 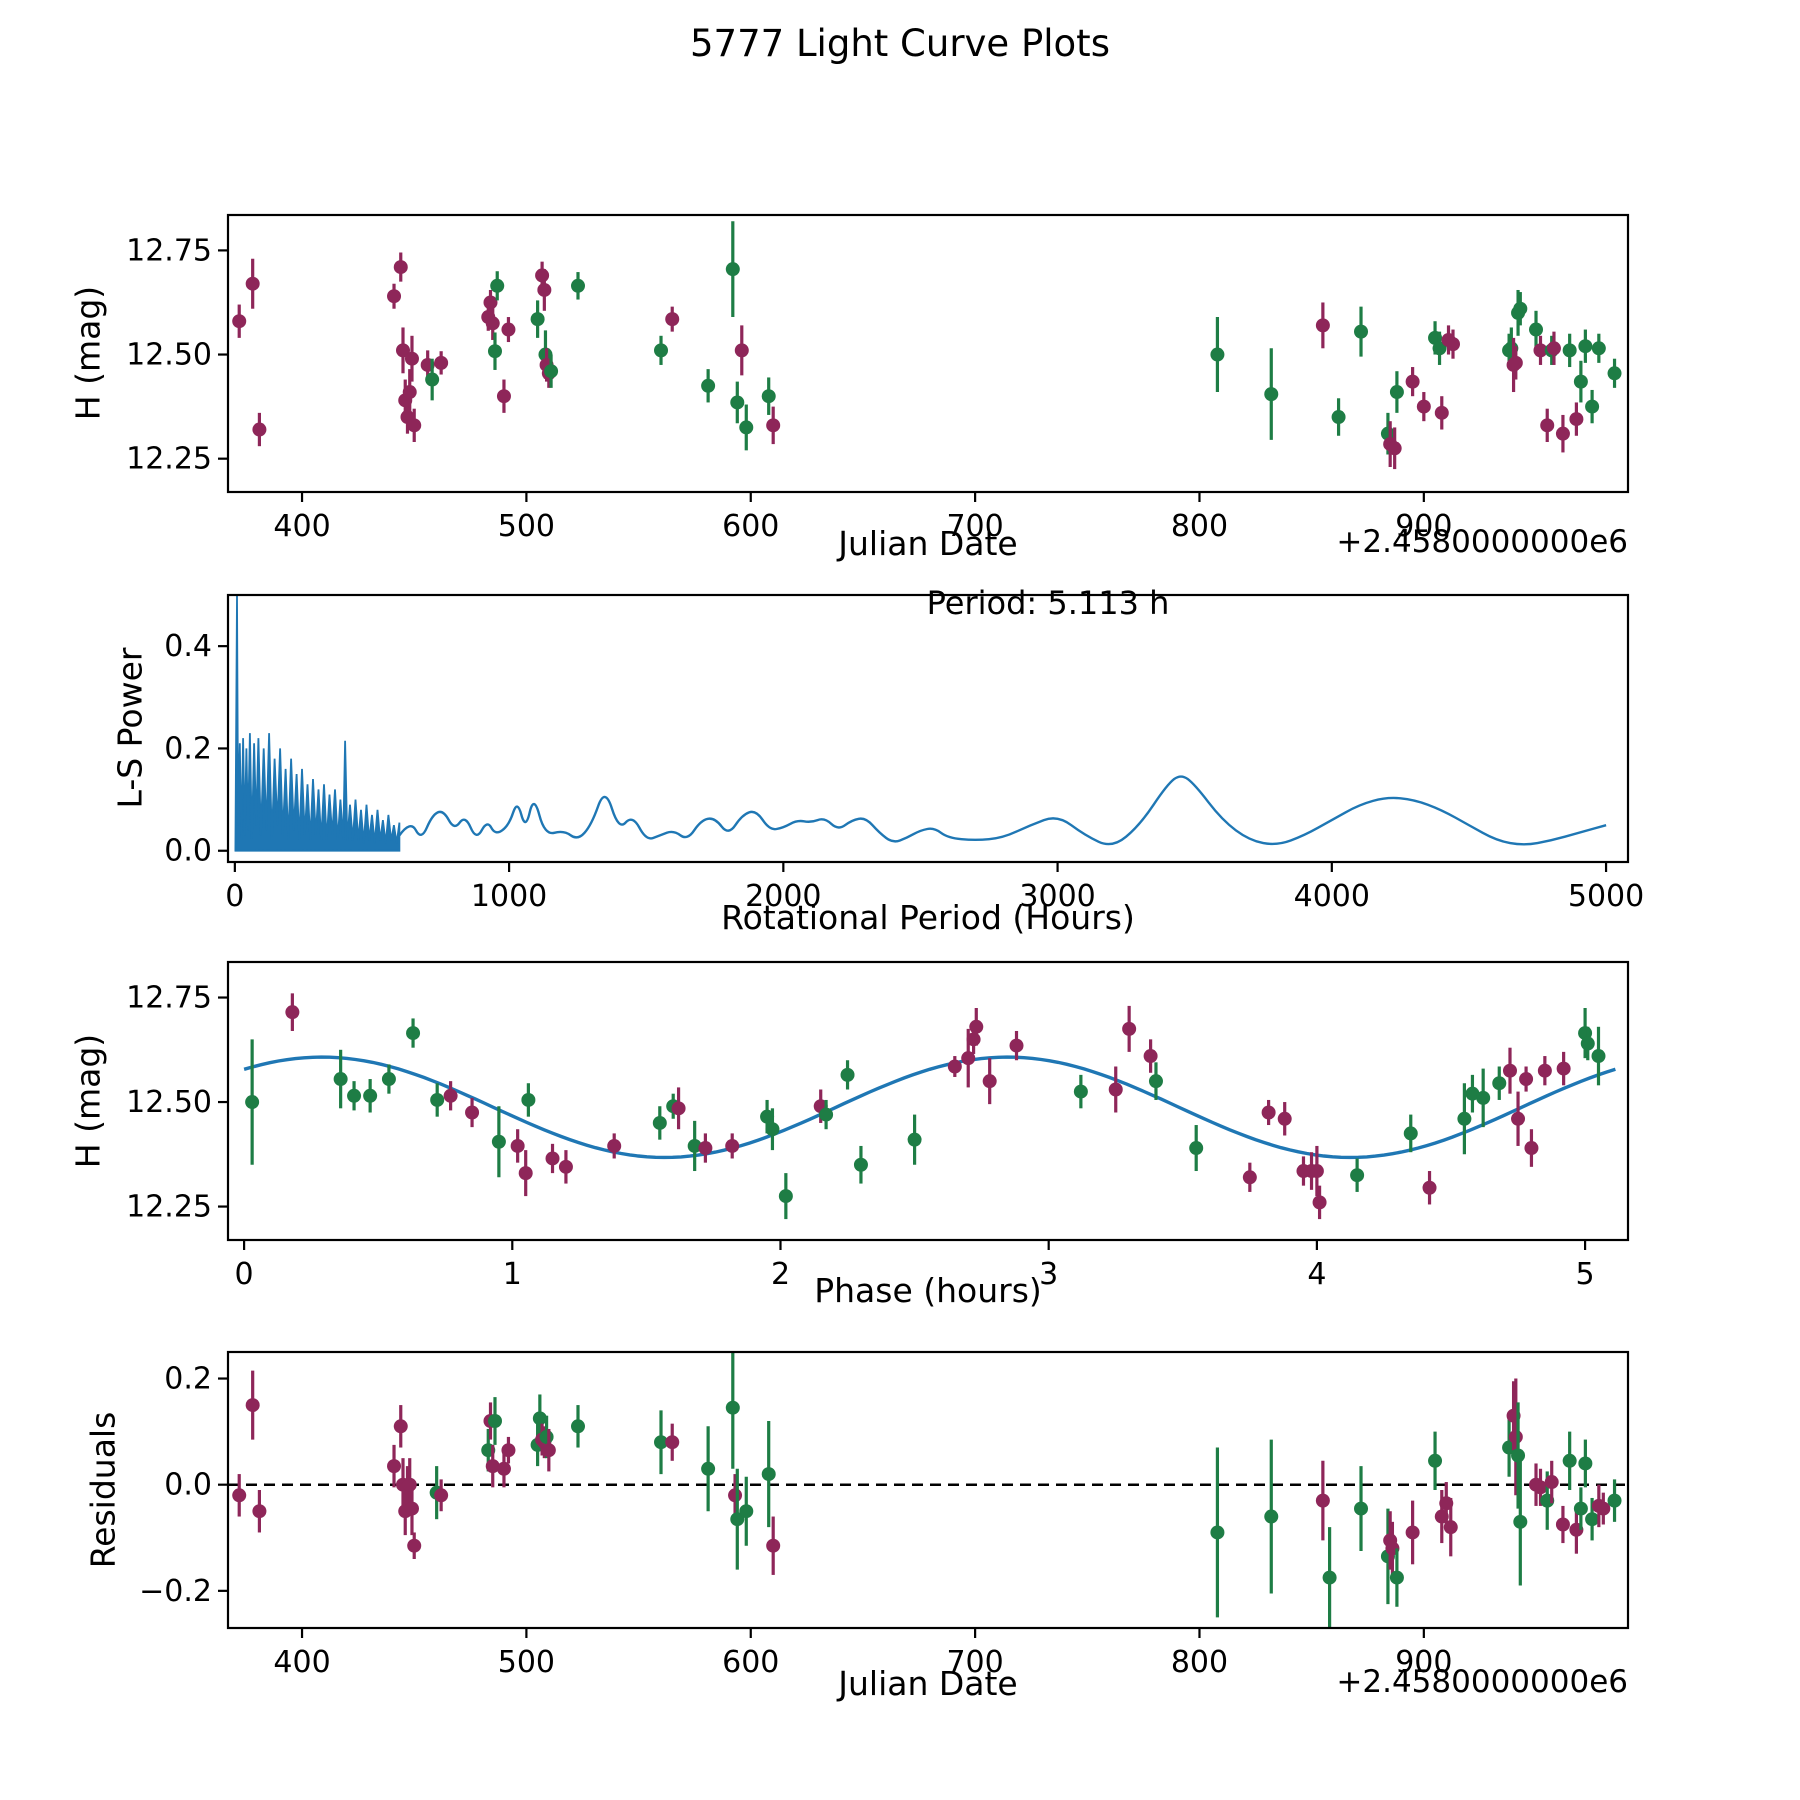 What do you see at coordinates (1199, 526) in the screenshot?
I see `x-tick-label: 800` at bounding box center [1199, 526].